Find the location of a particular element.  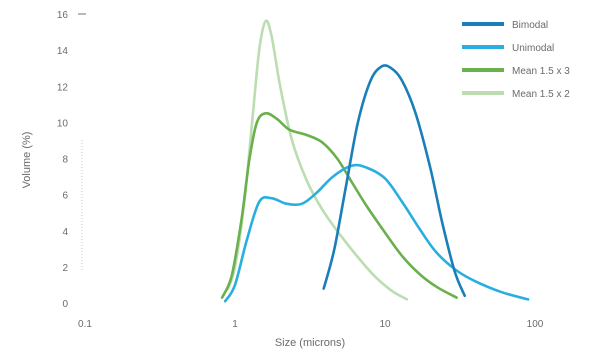

y-tick-label: 2 is located at coordinates (65, 268).